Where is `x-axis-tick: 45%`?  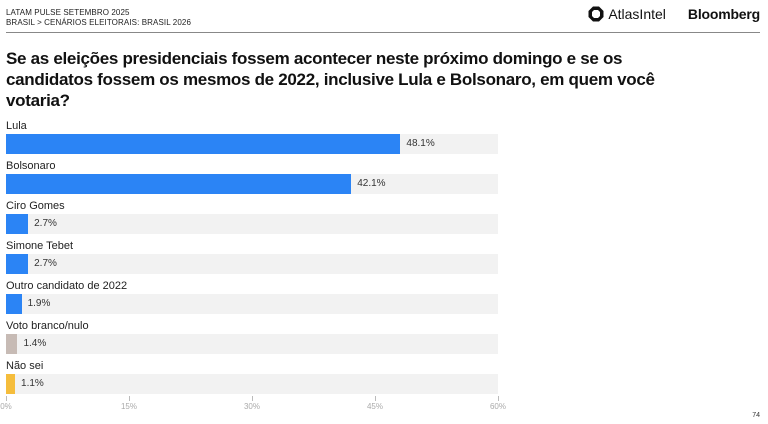
x-axis-tick: 45% is located at coordinates (375, 404).